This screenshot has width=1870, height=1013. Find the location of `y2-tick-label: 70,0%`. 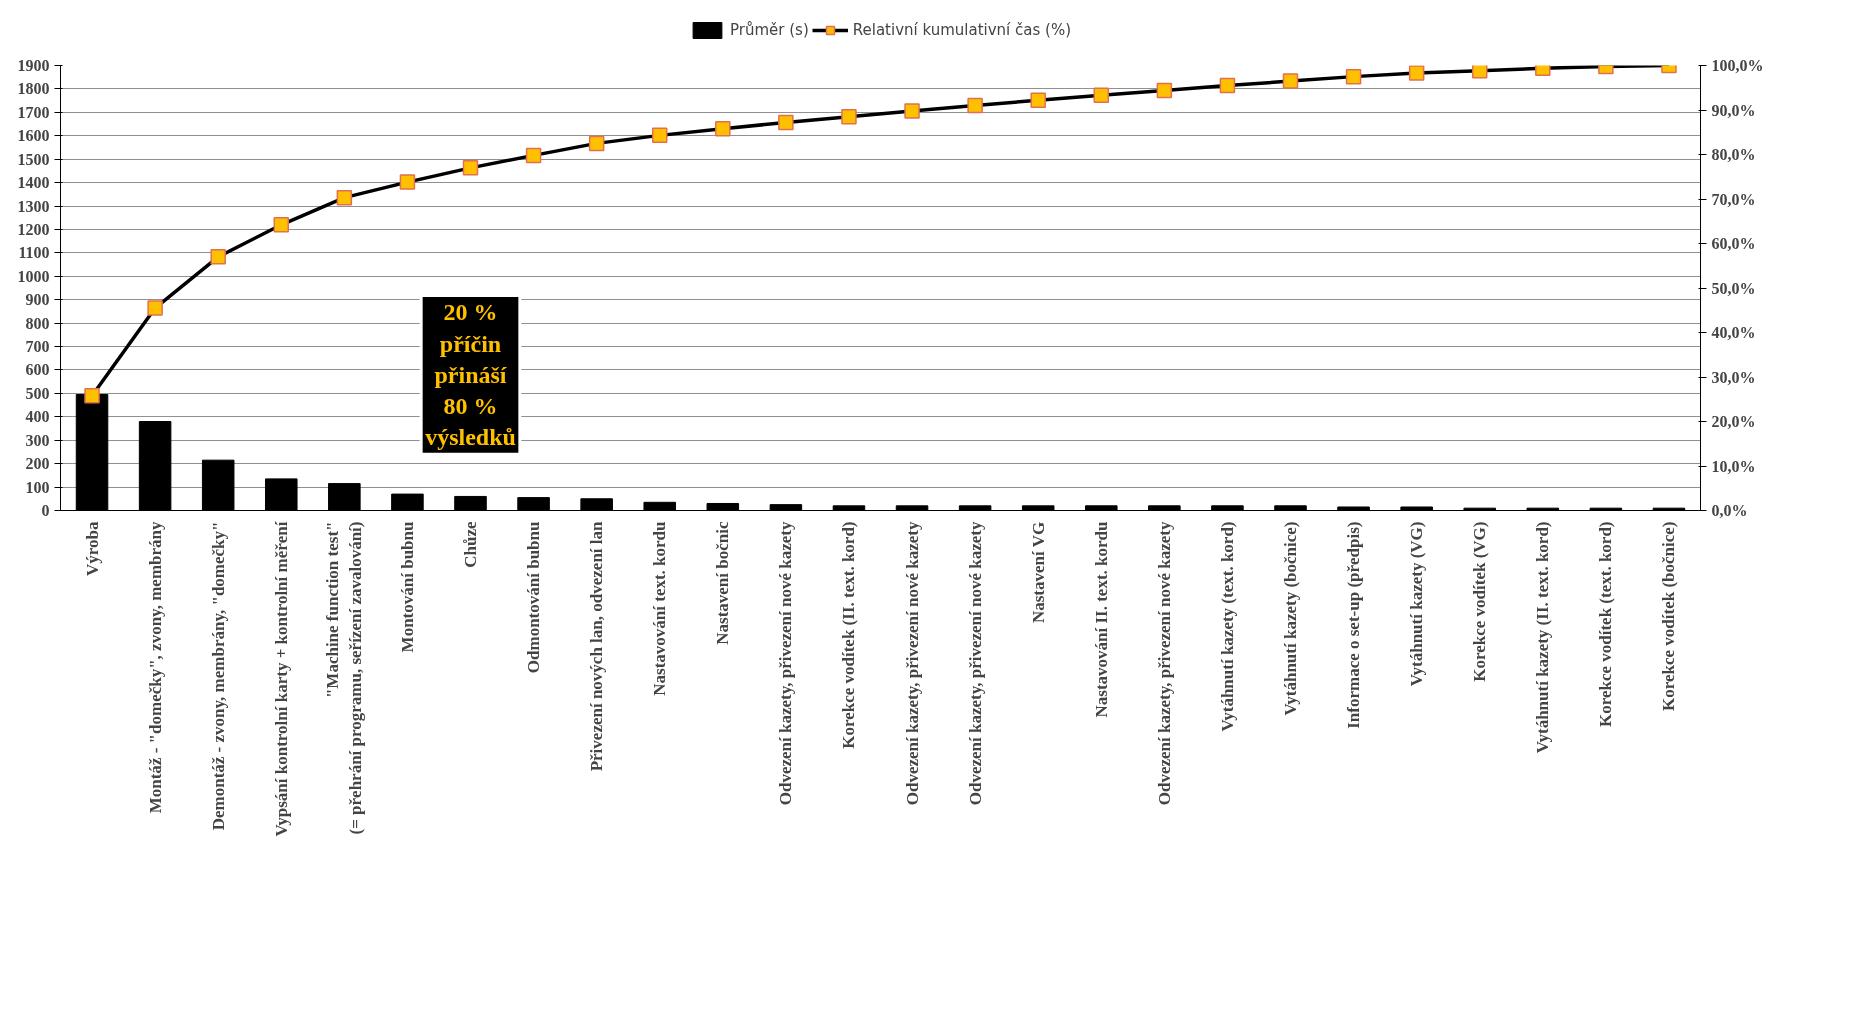

y2-tick-label: 70,0% is located at coordinates (1733, 199).